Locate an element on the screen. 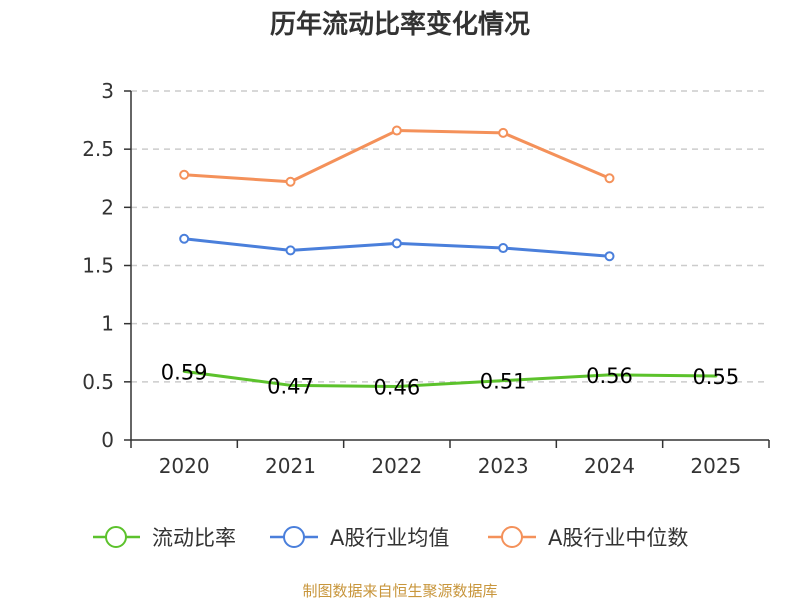 Image resolution: width=800 pixels, height=600 pixels. data-label-2025: 0.55 is located at coordinates (715, 377).